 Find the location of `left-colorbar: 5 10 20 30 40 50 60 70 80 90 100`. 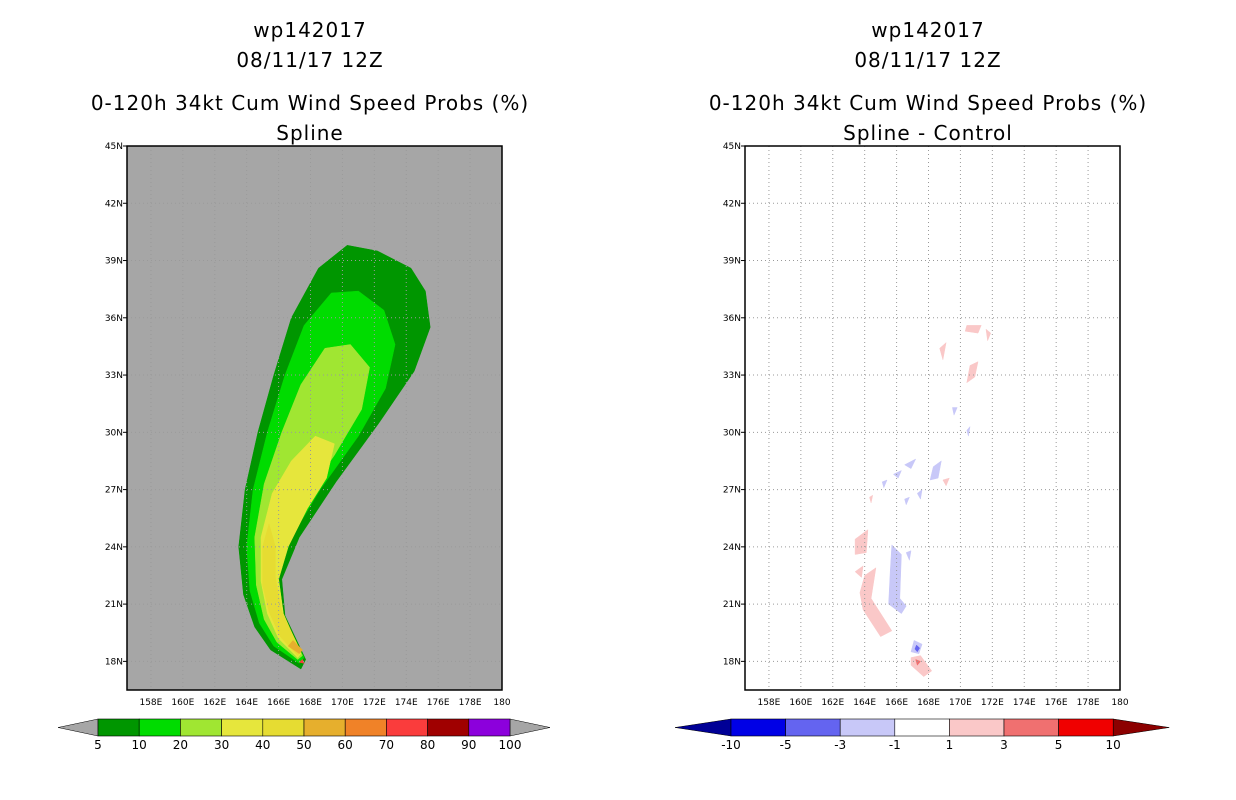

left-colorbar: 5 10 20 30 40 50 60 70 80 90 100 is located at coordinates (304, 735).